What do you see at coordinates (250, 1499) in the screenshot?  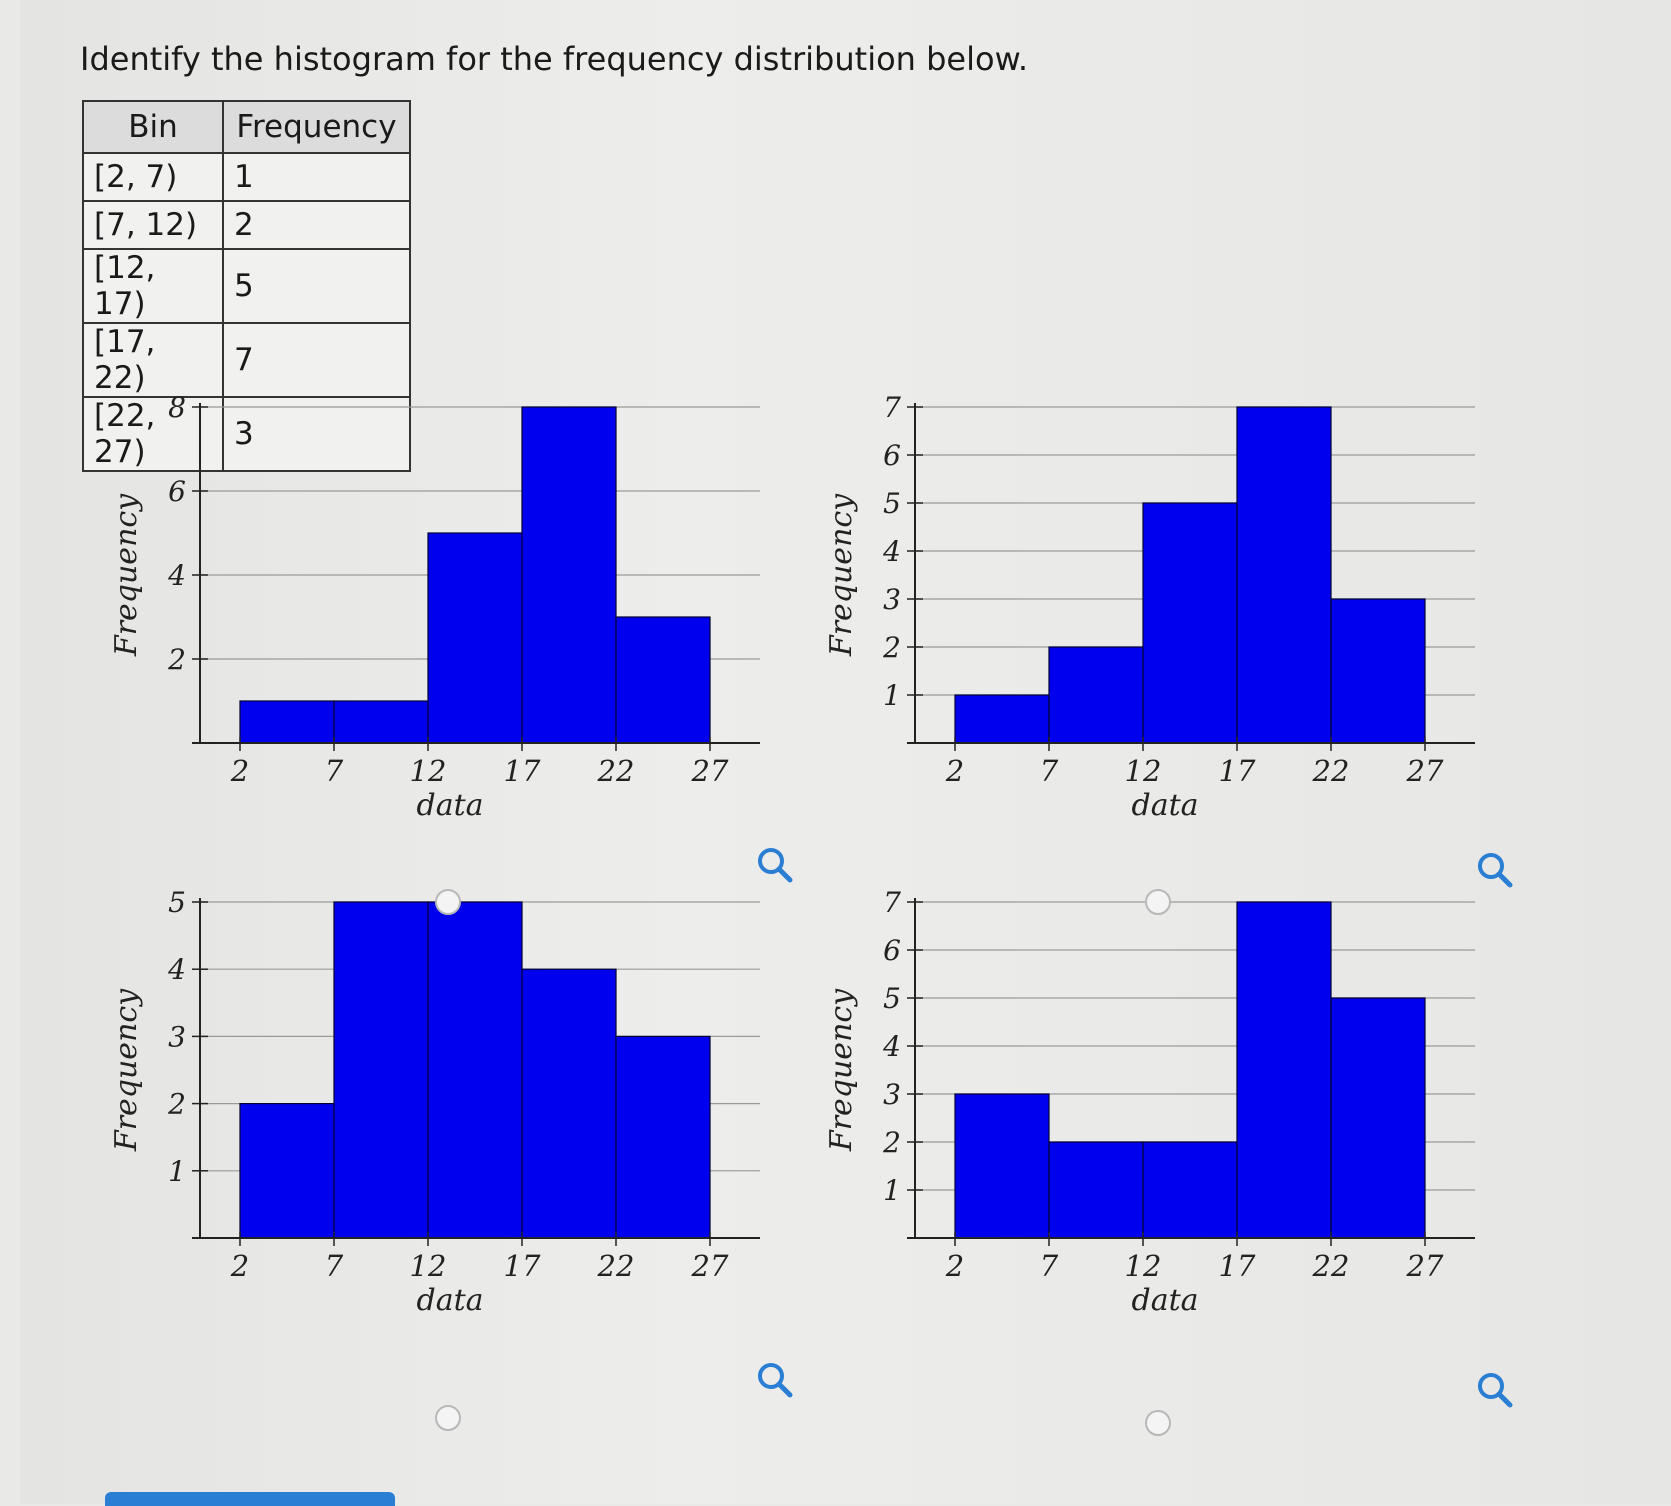 I see `submit-button` at bounding box center [250, 1499].